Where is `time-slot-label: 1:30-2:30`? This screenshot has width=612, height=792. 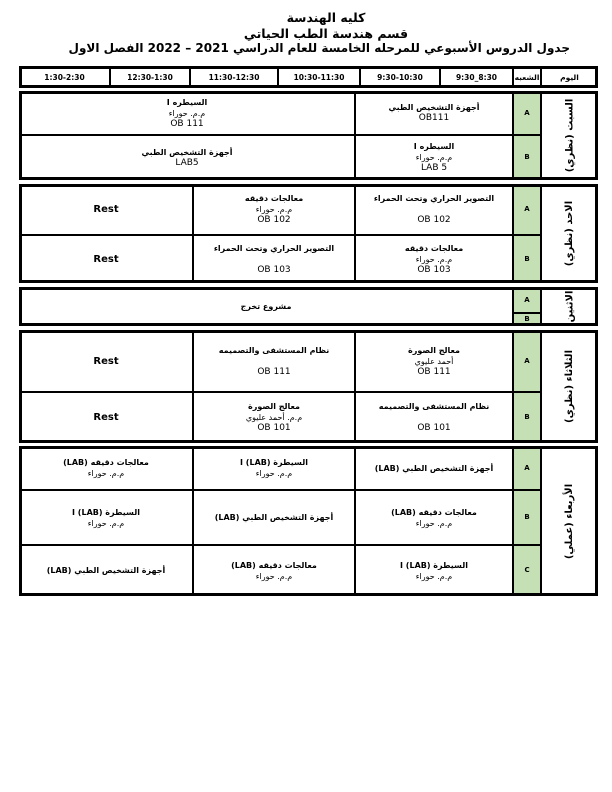
time-slot-label: 1:30-2:30 is located at coordinates (64, 77).